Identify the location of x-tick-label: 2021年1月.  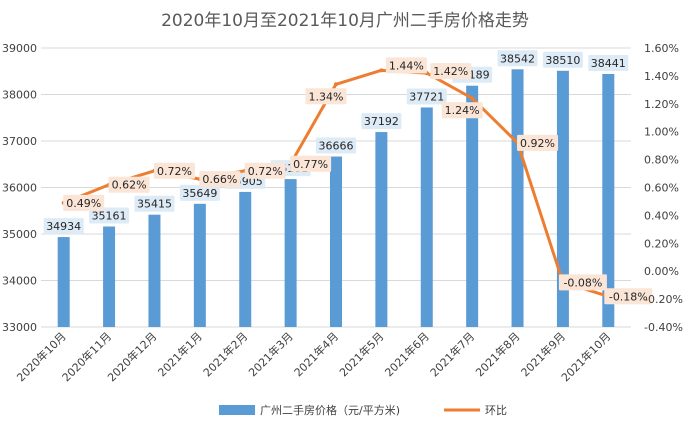
(180, 354).